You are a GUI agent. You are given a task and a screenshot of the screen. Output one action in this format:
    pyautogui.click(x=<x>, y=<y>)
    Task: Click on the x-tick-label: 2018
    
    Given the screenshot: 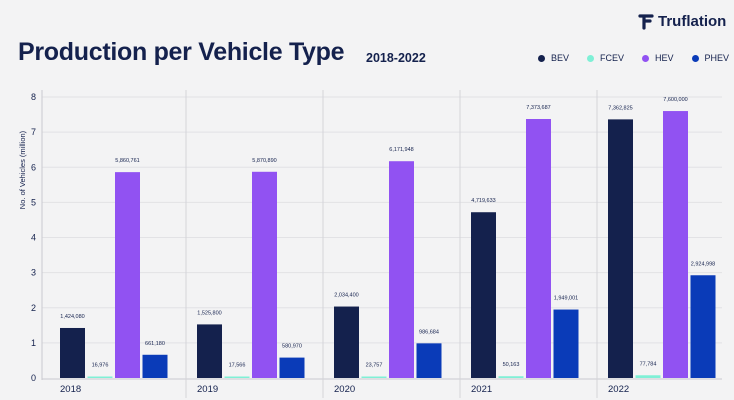 What is the action you would take?
    pyautogui.click(x=70, y=389)
    